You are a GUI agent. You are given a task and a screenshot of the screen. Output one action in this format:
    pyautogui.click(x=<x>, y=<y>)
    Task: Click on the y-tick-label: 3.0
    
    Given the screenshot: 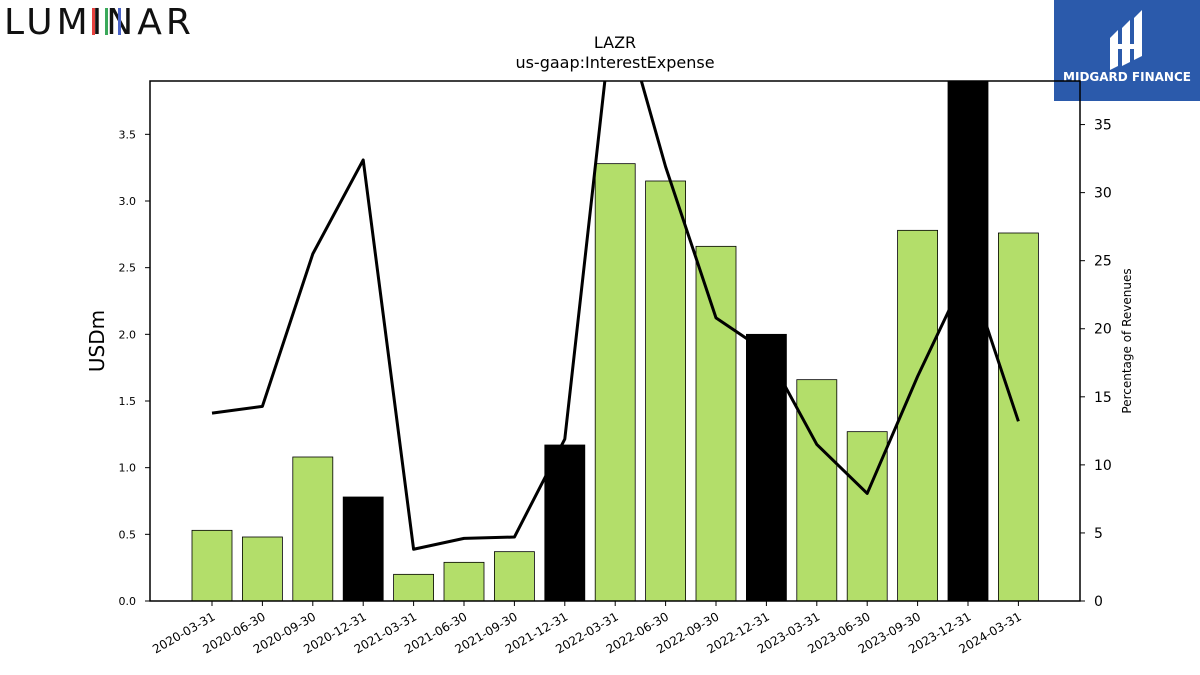 What is the action you would take?
    pyautogui.click(x=128, y=201)
    